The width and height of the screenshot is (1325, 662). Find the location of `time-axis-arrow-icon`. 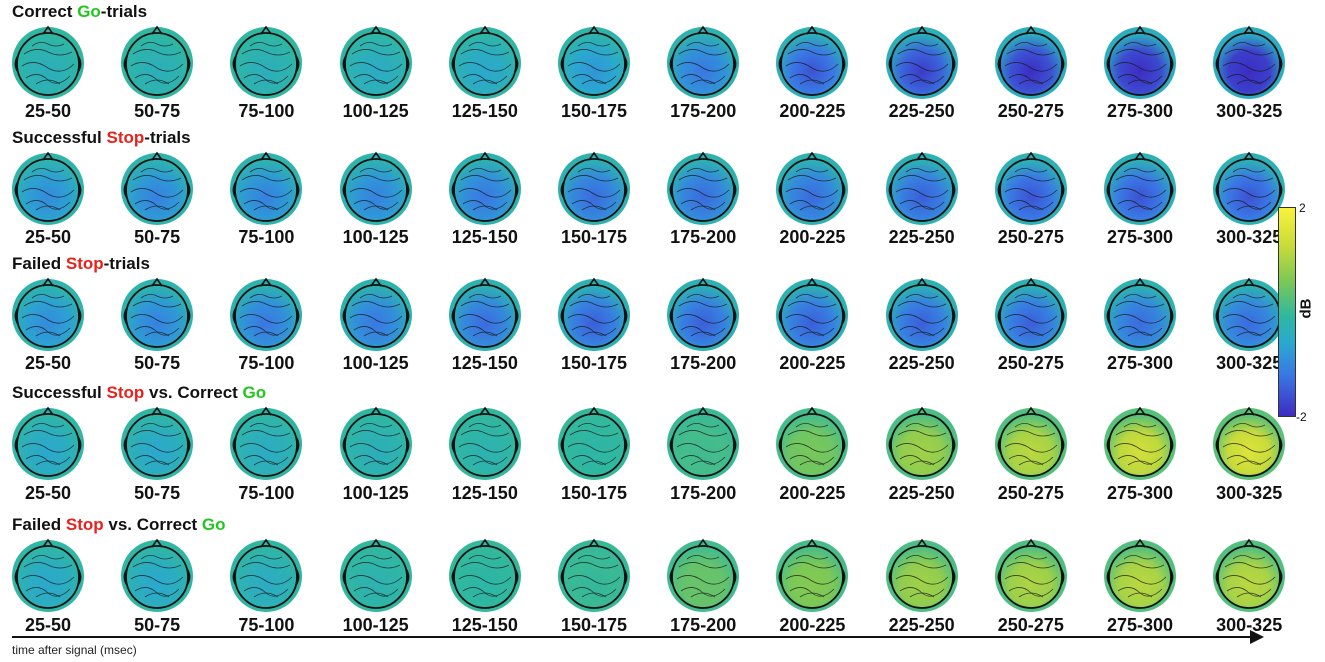

time-axis-arrow-icon is located at coordinates (1257, 637).